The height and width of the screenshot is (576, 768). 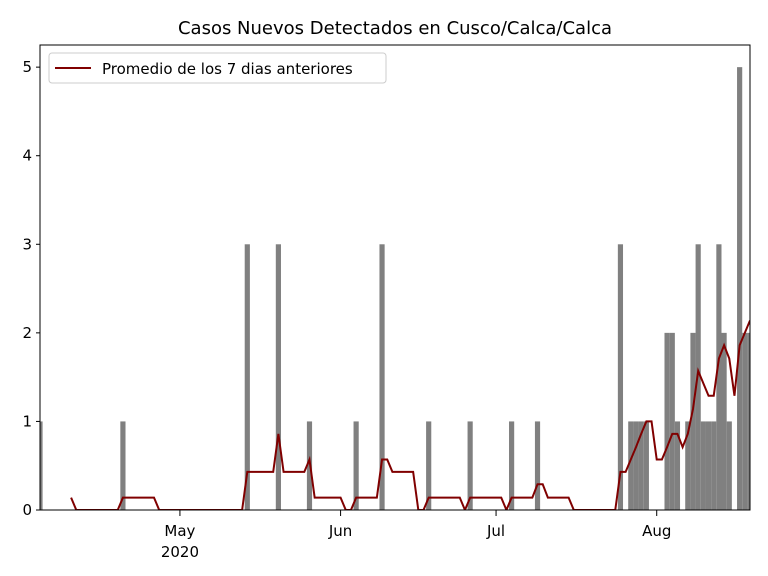 What do you see at coordinates (27, 421) in the screenshot?
I see `y-tick-label: 1` at bounding box center [27, 421].